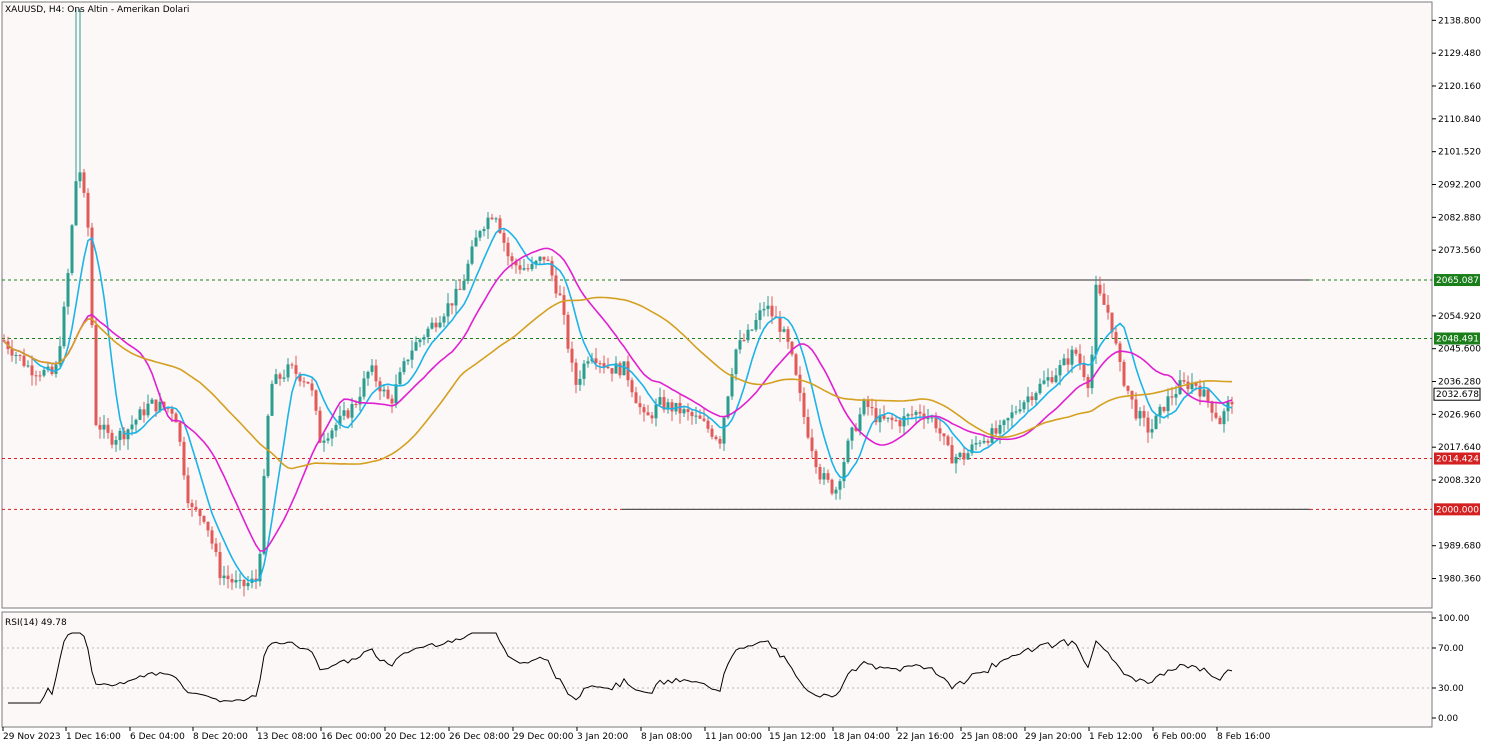 This screenshot has width=1490, height=745. What do you see at coordinates (1451, 649) in the screenshot?
I see `rsi-tick-label: 70.00` at bounding box center [1451, 649].